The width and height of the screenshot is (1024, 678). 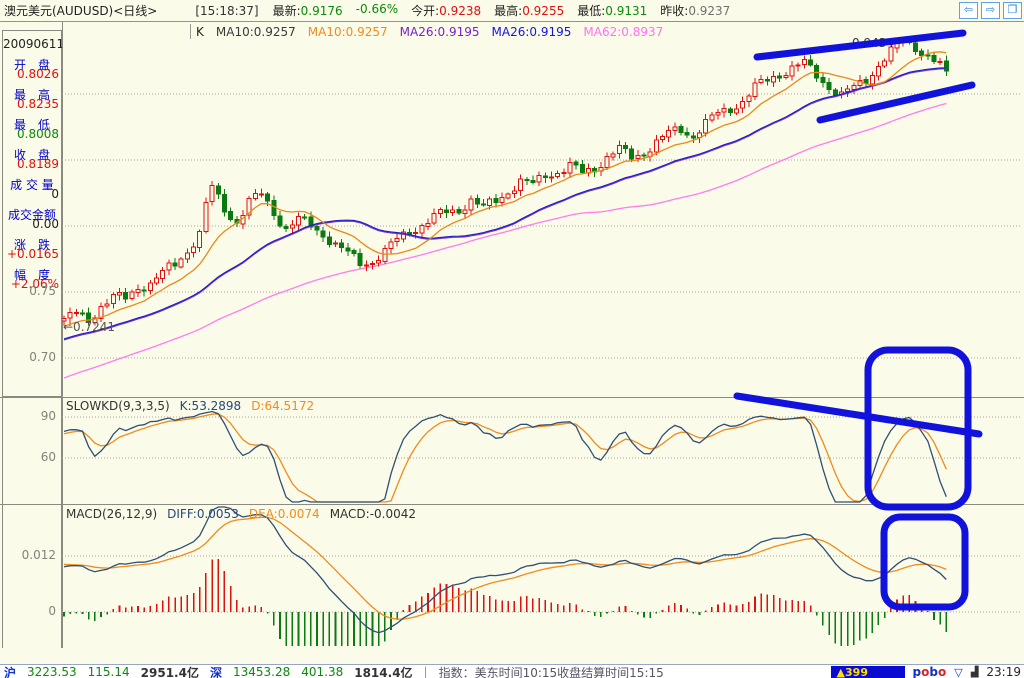 What do you see at coordinates (512, 655) in the screenshot?
I see `time-axis-bar: 日线 200905060708091011` at bounding box center [512, 655].